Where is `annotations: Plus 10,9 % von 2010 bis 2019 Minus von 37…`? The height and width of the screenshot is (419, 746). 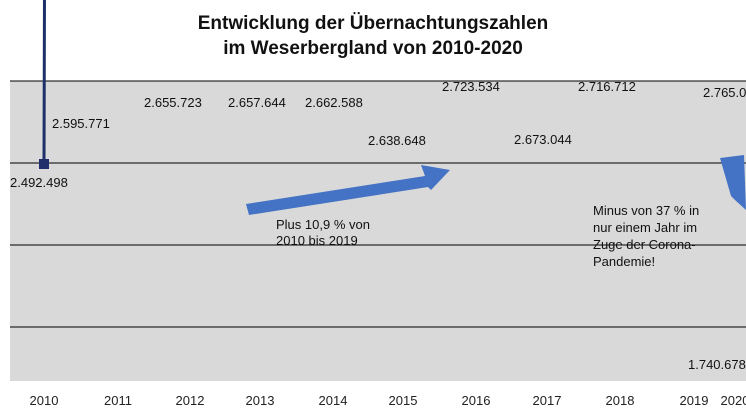
annotations: Plus 10,9 % von 2010 bis 2019 Minus von 37… is located at coordinates (487, 236).